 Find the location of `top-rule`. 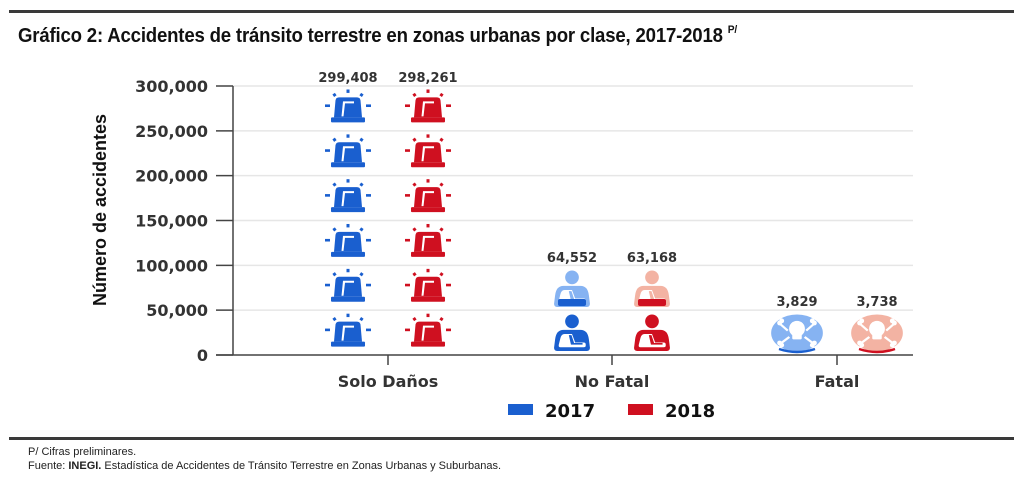

top-rule is located at coordinates (511, 11).